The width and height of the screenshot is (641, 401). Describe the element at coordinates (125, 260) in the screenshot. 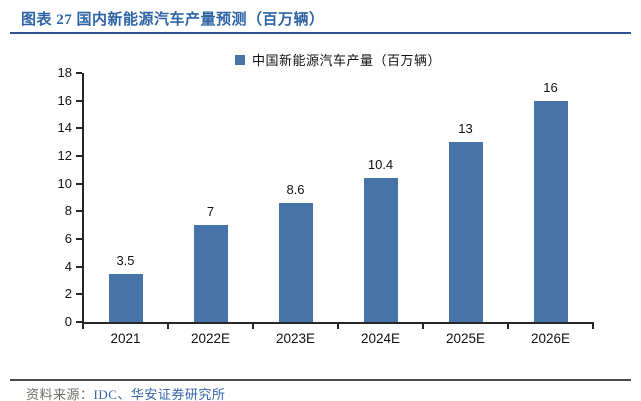

I see `bar-value-label: 3.5` at that location.